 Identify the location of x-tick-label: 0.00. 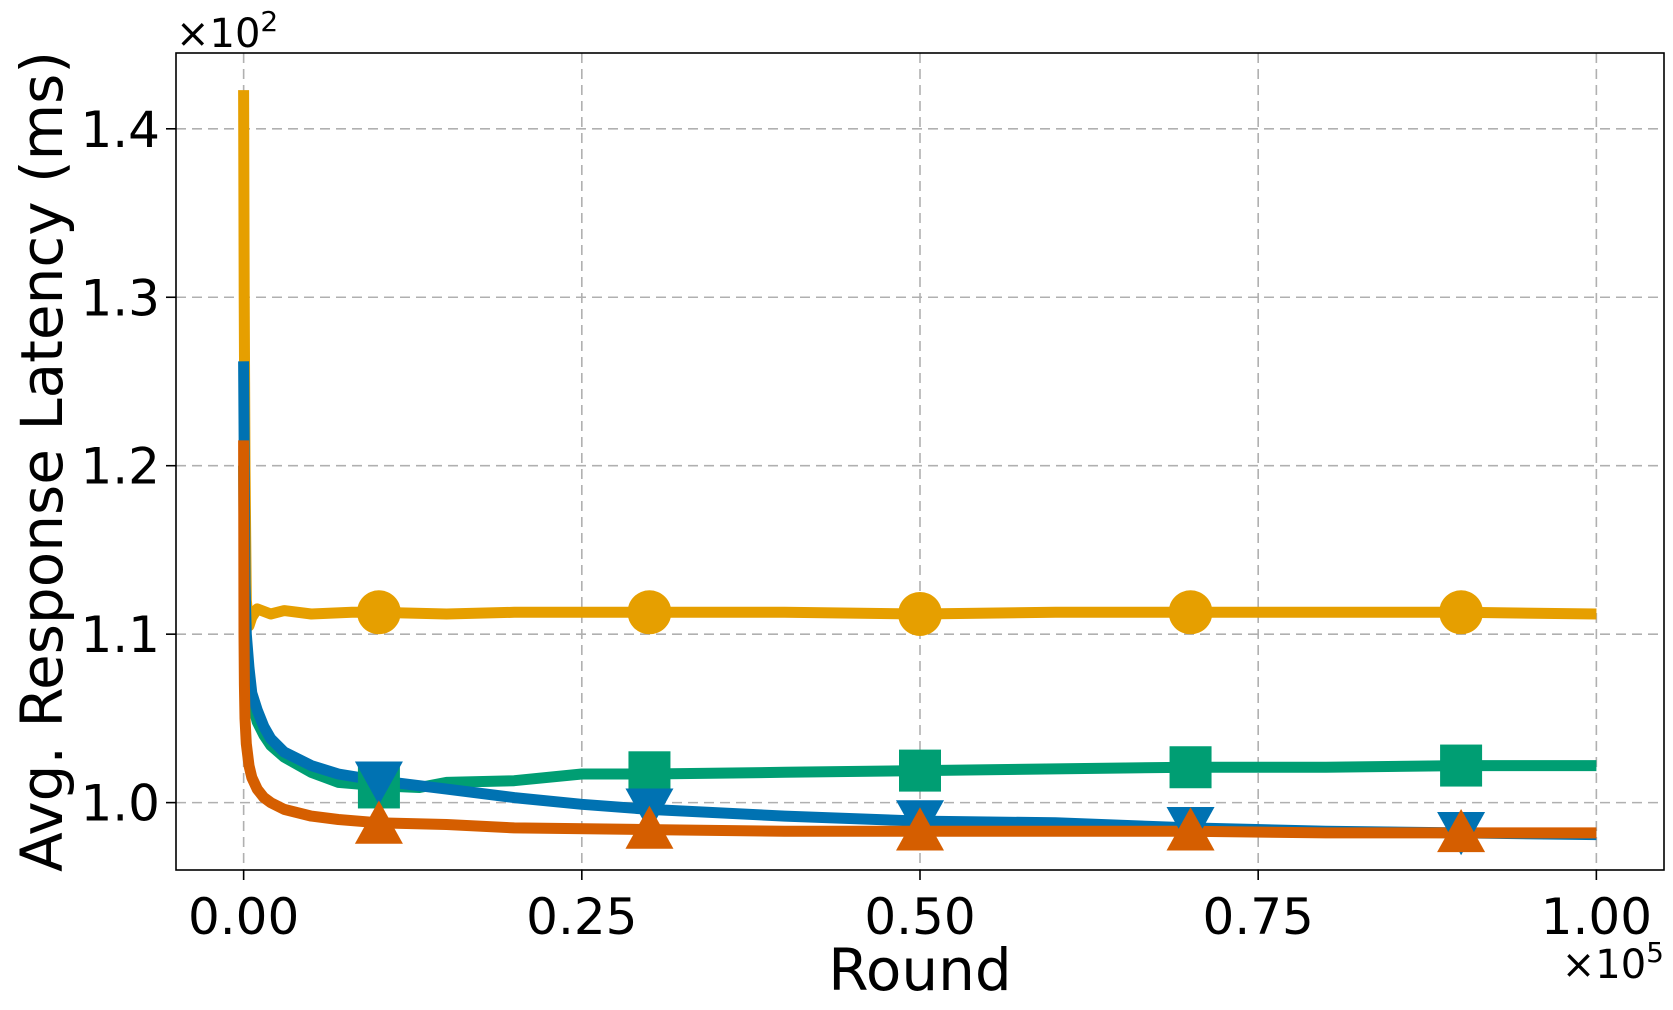
(243, 917).